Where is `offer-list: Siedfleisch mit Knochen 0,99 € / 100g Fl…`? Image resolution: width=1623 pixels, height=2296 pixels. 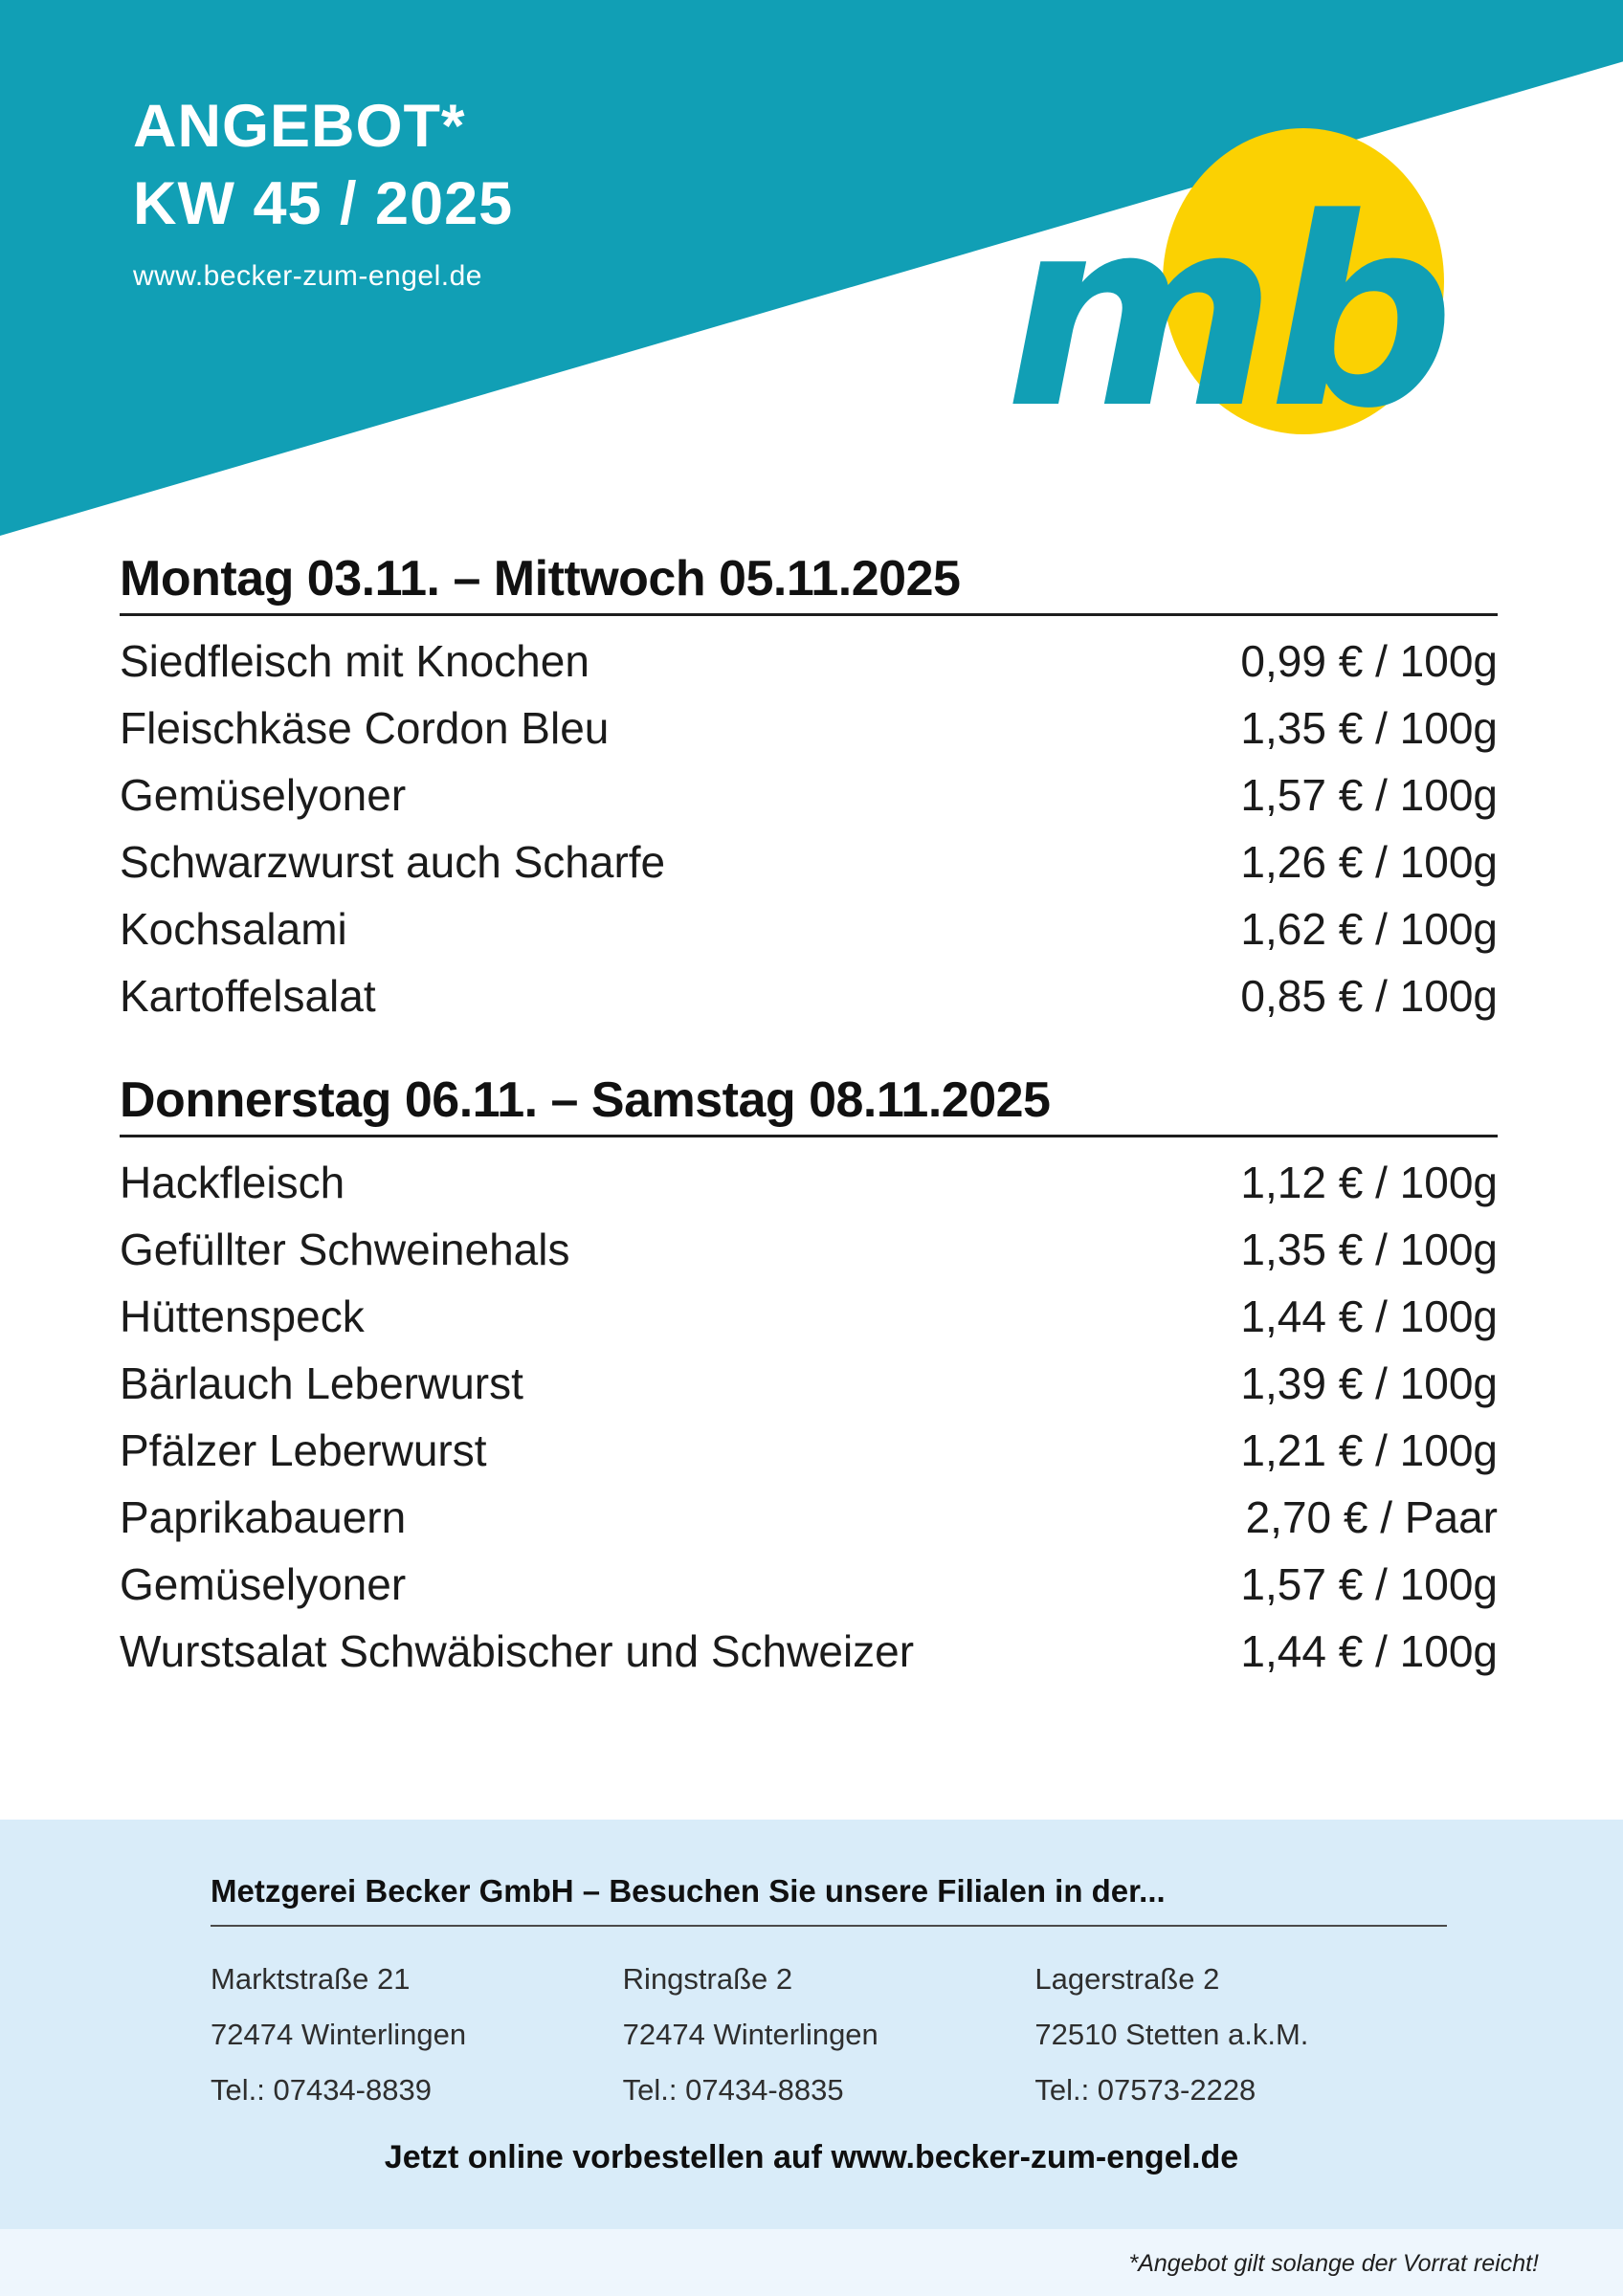 offer-list: Siedfleisch mit Knochen 0,99 € / 100g Fl… is located at coordinates (809, 829).